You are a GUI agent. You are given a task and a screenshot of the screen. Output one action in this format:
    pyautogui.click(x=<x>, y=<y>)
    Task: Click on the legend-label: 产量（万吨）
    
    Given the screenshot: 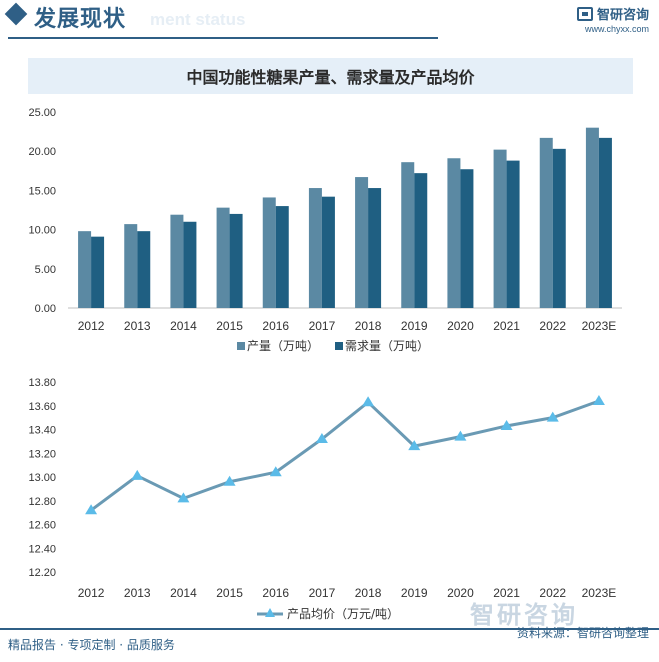 What is the action you would take?
    pyautogui.click(x=283, y=346)
    